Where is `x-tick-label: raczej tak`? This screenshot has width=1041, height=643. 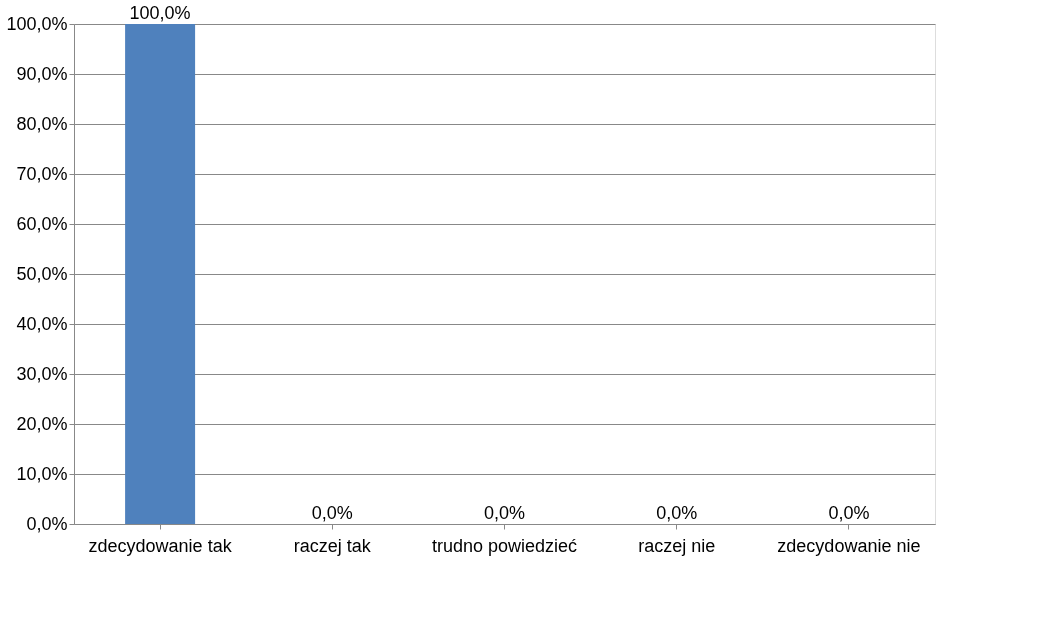
x-tick-label: raczej tak is located at coordinates (332, 545).